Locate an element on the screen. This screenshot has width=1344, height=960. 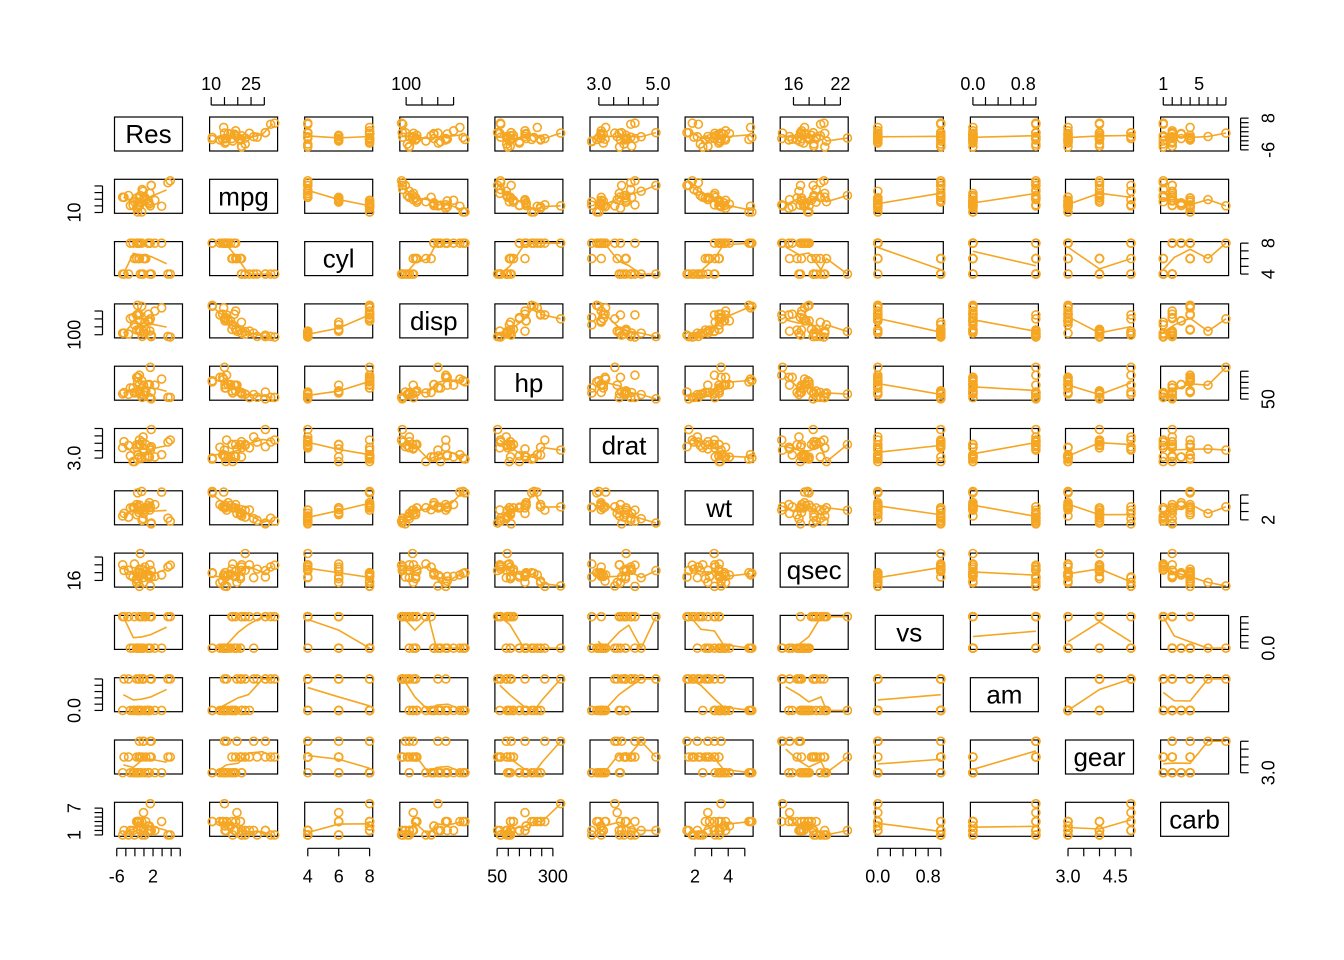
panel-disp-vs-vs is located at coordinates (909, 321).